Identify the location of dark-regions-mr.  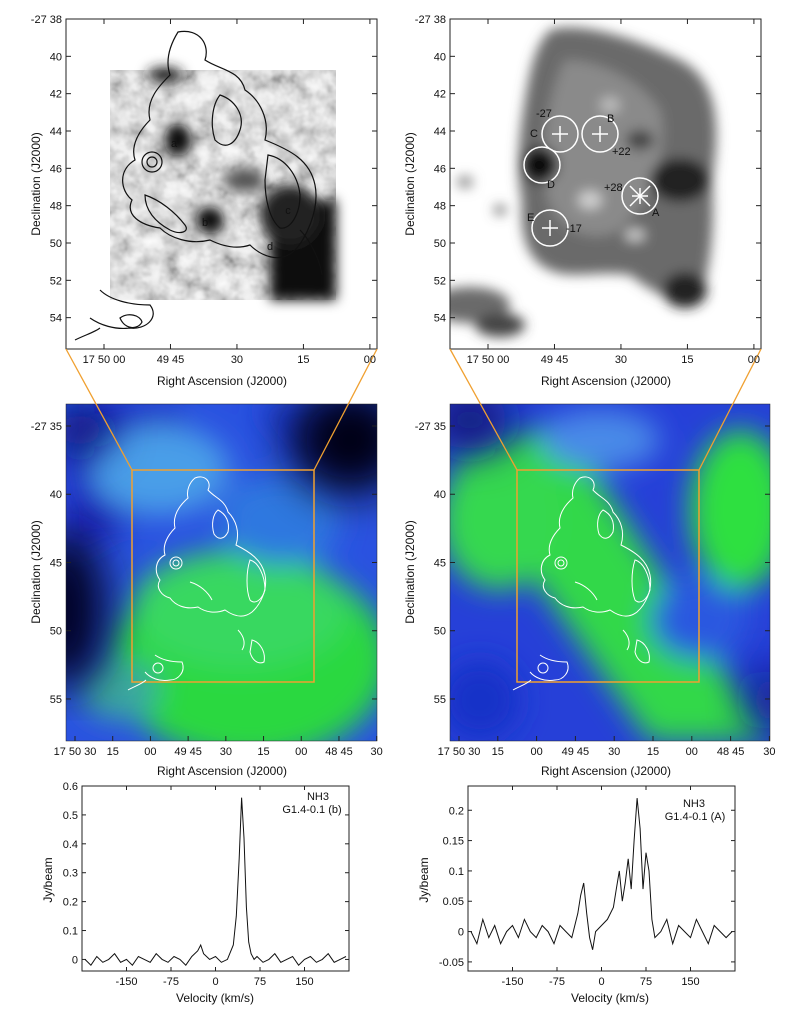
(610, 567).